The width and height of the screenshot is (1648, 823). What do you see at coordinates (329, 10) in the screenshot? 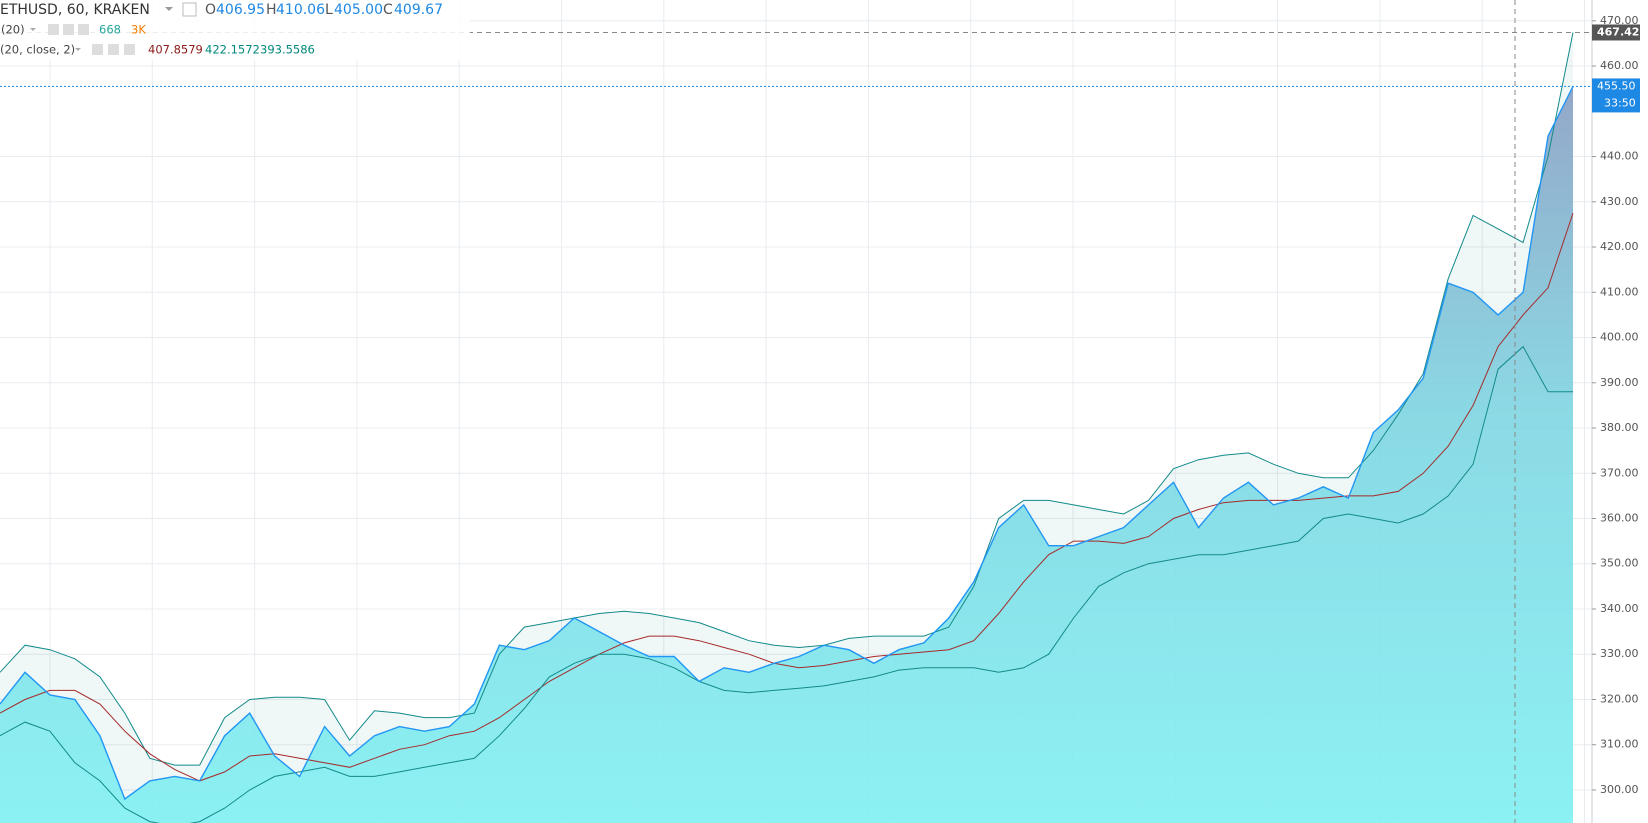
I see `ohlc-label: L` at bounding box center [329, 10].